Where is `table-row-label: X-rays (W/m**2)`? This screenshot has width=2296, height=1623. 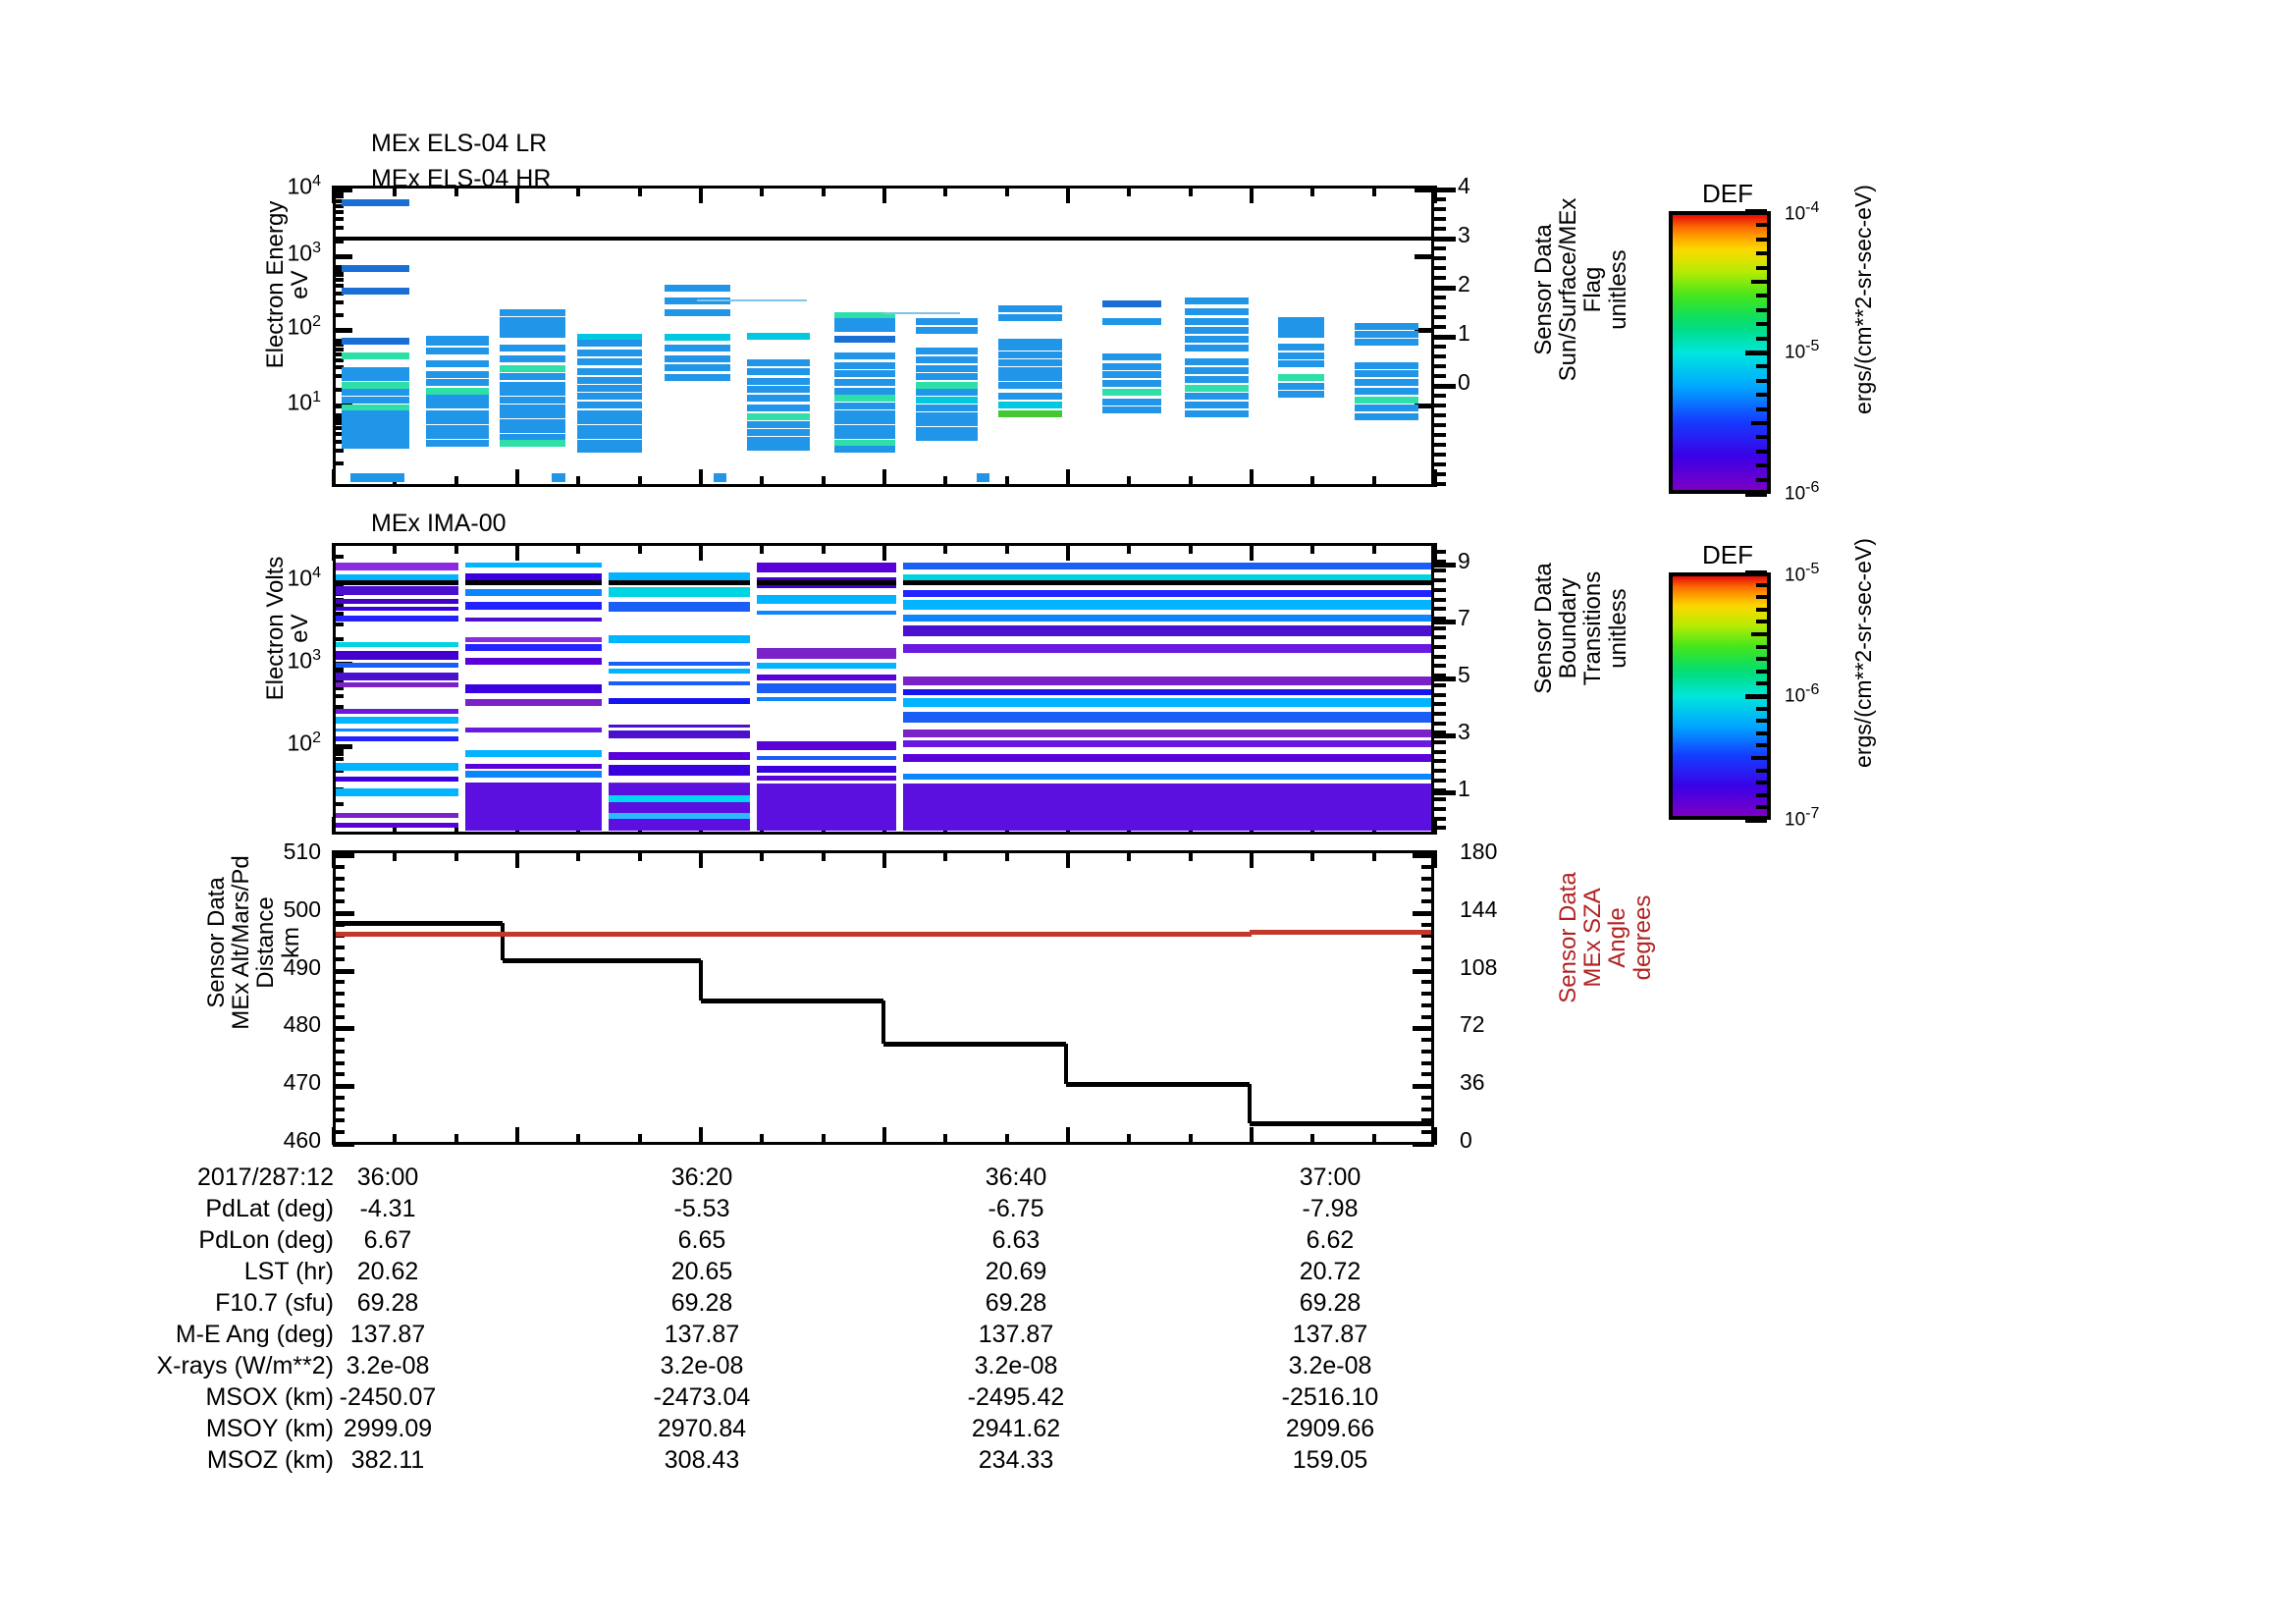 table-row-label: X-rays (W/m**2) is located at coordinates (245, 1366).